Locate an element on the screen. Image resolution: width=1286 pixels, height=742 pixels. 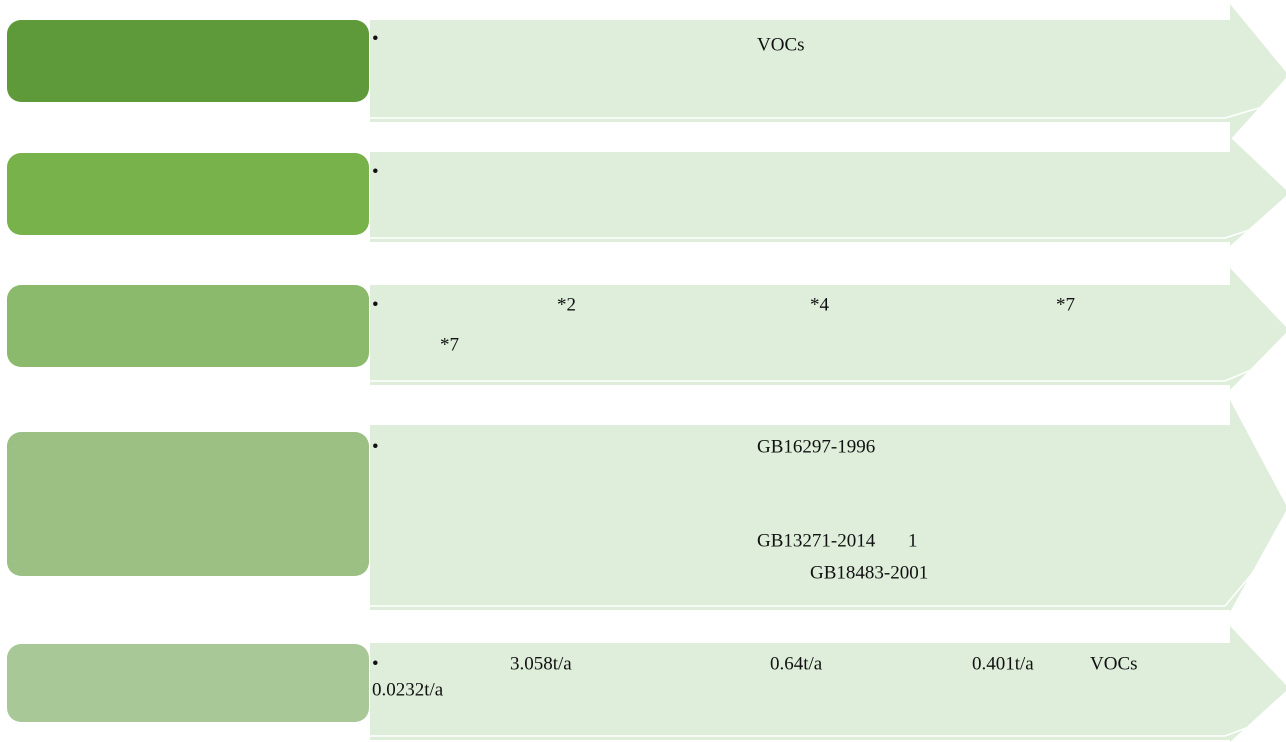
row-text: 0.64t/a is located at coordinates (796, 663).